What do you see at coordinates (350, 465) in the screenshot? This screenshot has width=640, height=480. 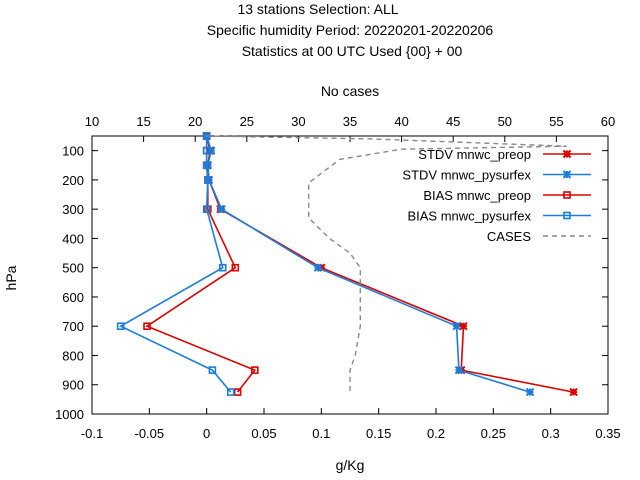 I see `x-axis-label: g/Kg` at bounding box center [350, 465].